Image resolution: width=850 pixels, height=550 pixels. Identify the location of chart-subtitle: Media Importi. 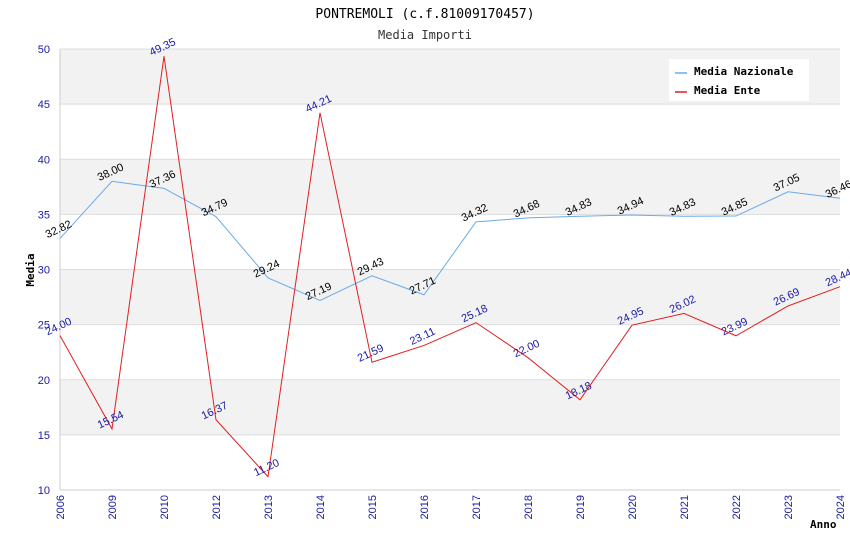
(425, 35).